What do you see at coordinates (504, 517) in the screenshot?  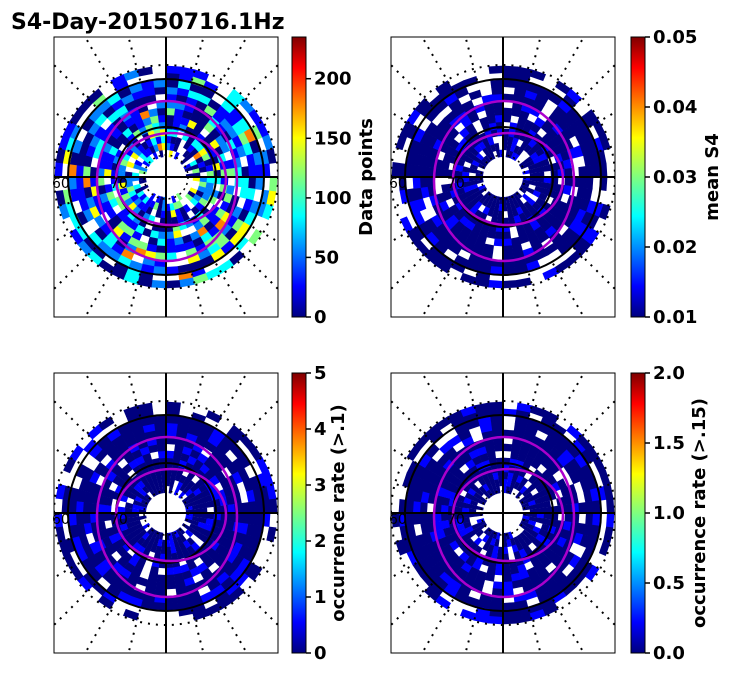 I see `auroral-oval-outer` at bounding box center [504, 517].